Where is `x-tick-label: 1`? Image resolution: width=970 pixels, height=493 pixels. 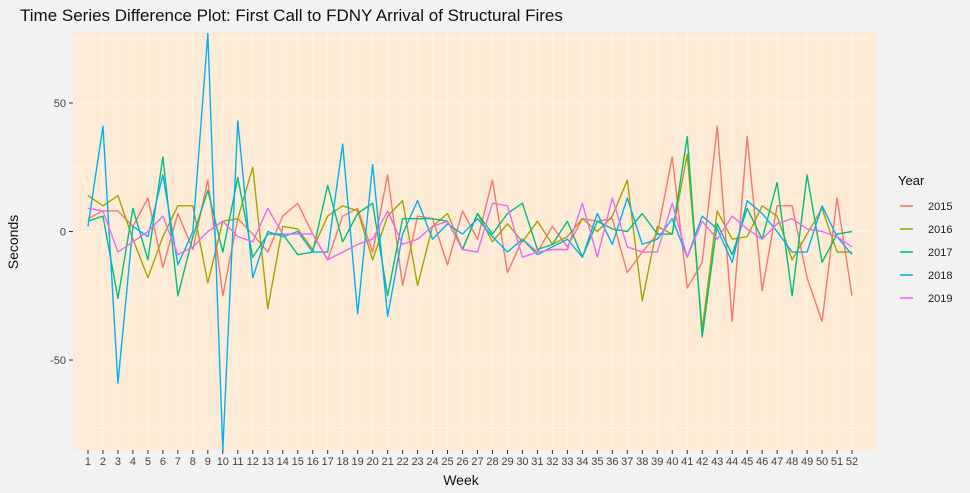 x-tick-label: 1 is located at coordinates (88, 462).